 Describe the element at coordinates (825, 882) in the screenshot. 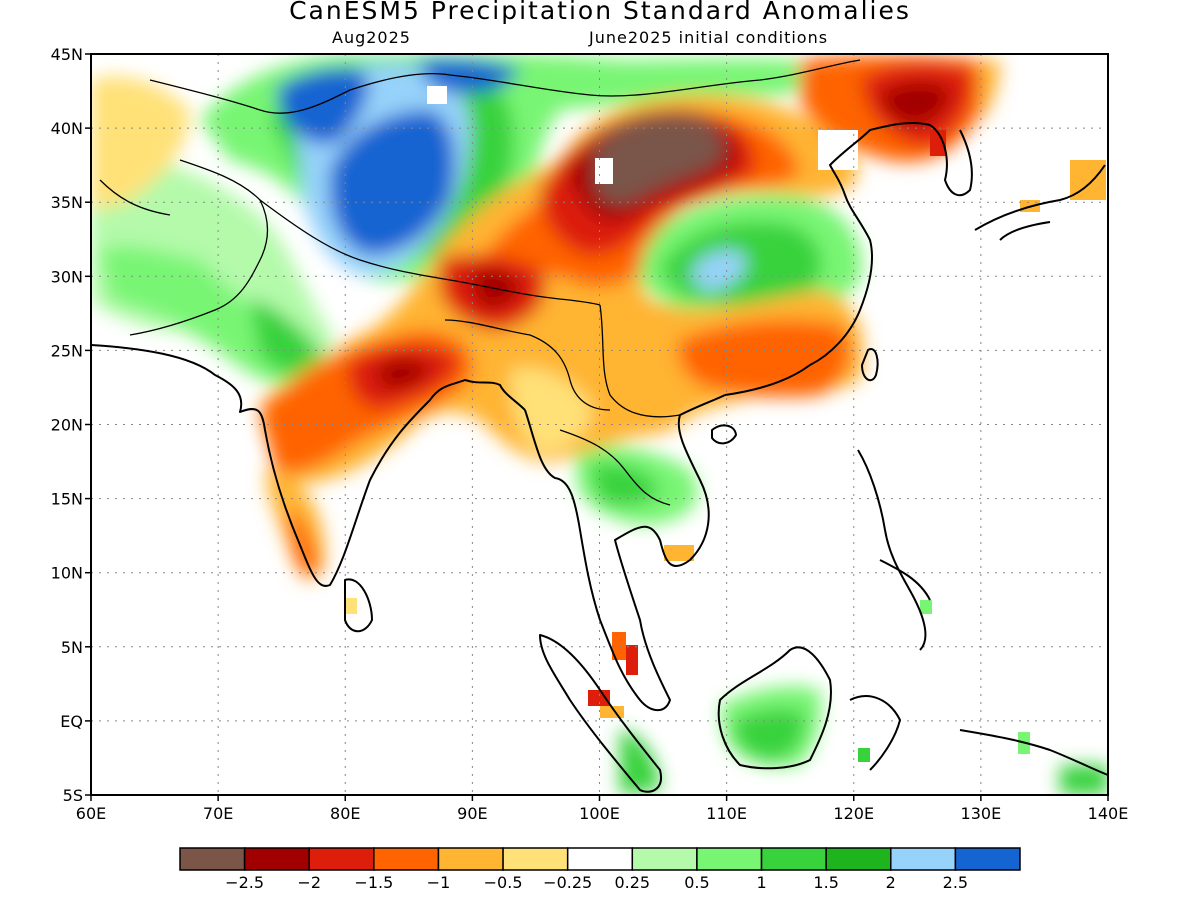

I see `colorbar-label: 1.5` at that location.